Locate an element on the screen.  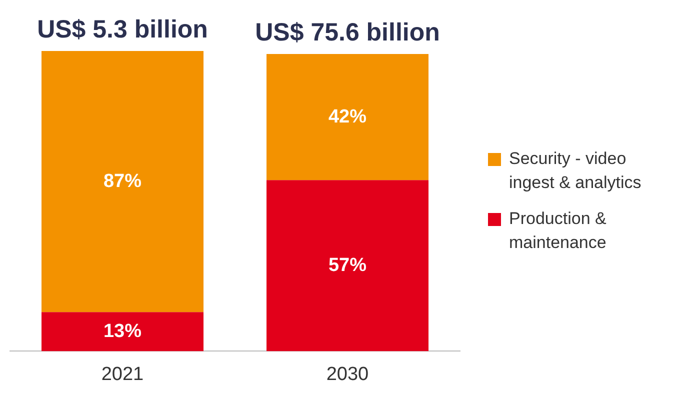
legend-label: Production & maintenance is located at coordinates (558, 231).